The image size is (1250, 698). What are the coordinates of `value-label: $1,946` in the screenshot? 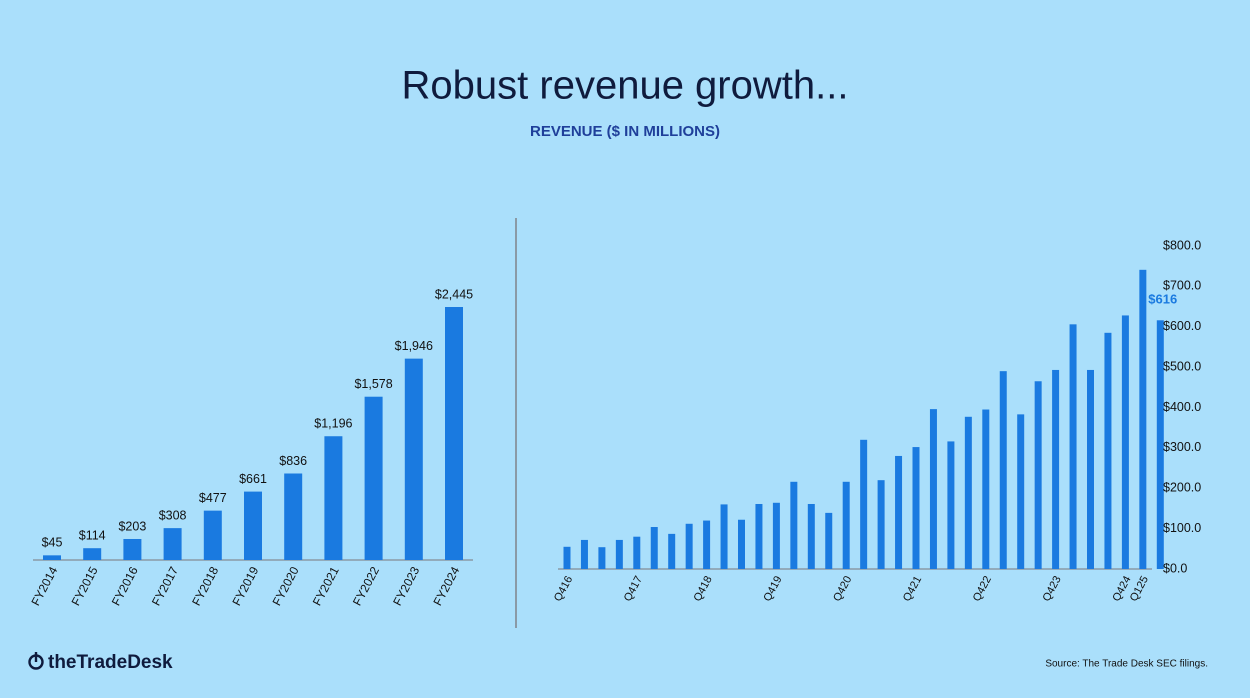 It's located at (414, 346).